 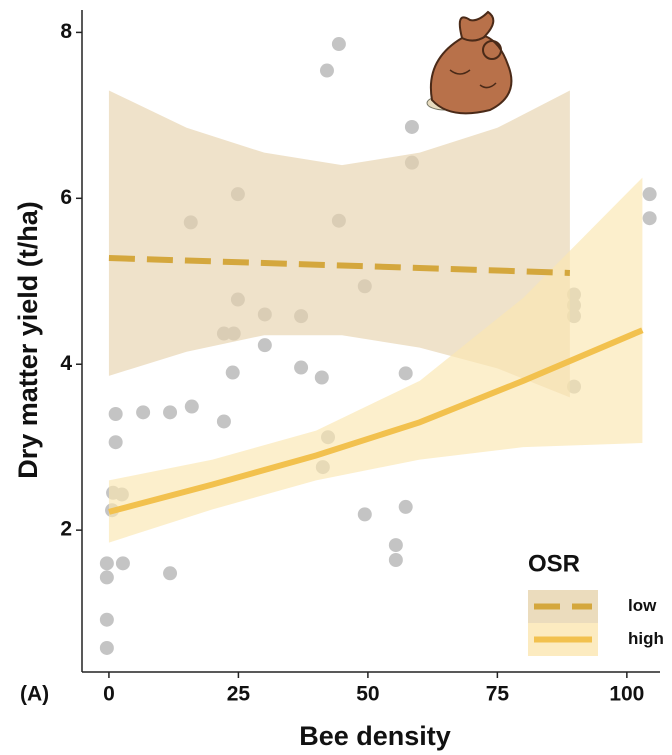 I want to click on x-axis-label: Bee density, so click(x=375, y=736).